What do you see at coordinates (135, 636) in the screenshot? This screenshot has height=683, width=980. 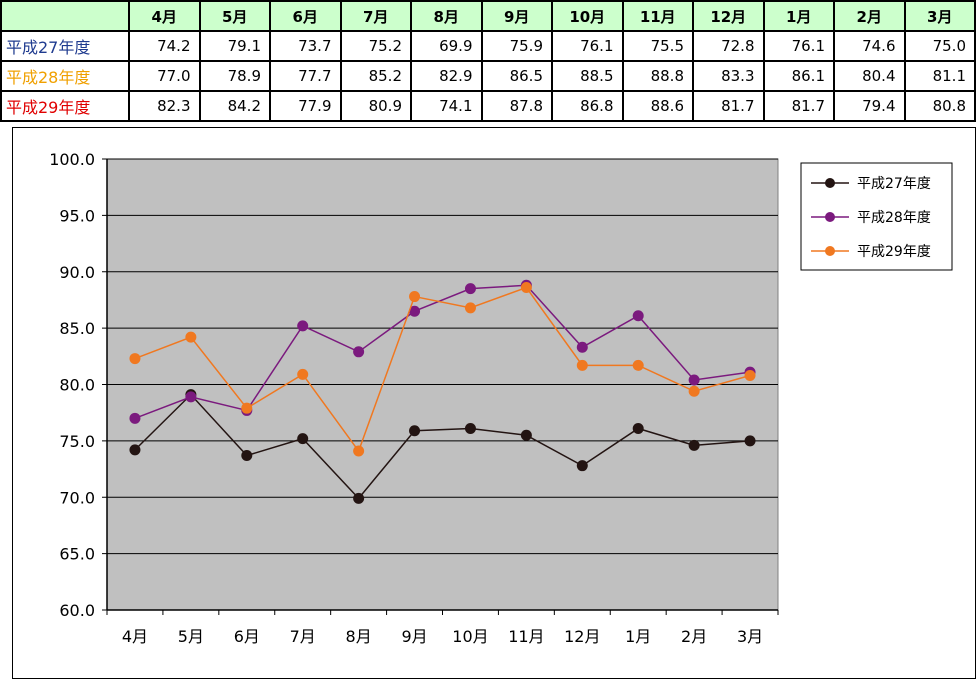 I see `x-tick-label: 4月` at bounding box center [135, 636].